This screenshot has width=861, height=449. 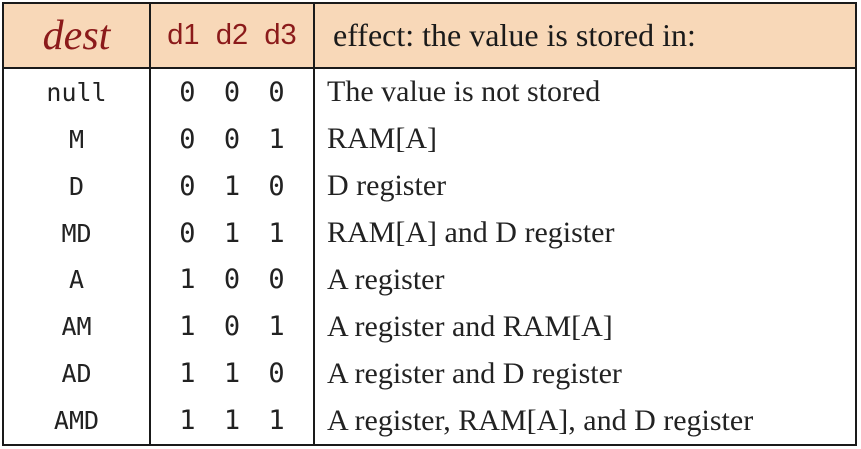 I want to click on header-d2: d2, so click(x=232, y=35).